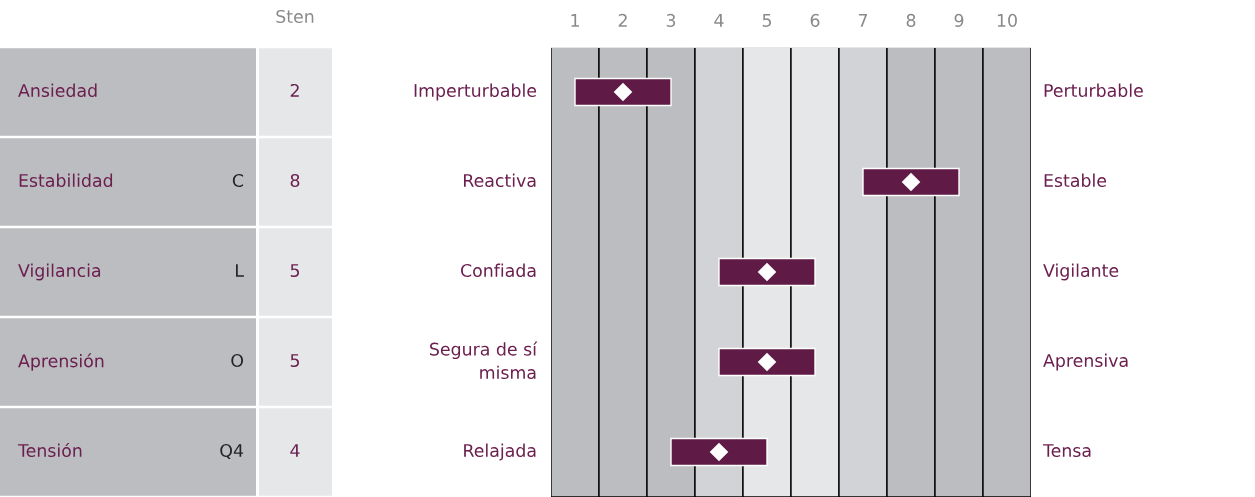  What do you see at coordinates (238, 180) in the screenshot?
I see `text: C` at bounding box center [238, 180].